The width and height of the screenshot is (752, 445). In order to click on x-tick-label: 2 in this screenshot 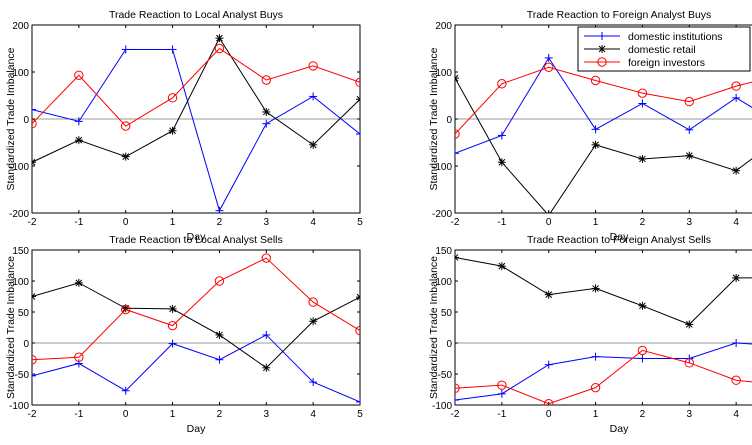, I will do `click(643, 222)`.